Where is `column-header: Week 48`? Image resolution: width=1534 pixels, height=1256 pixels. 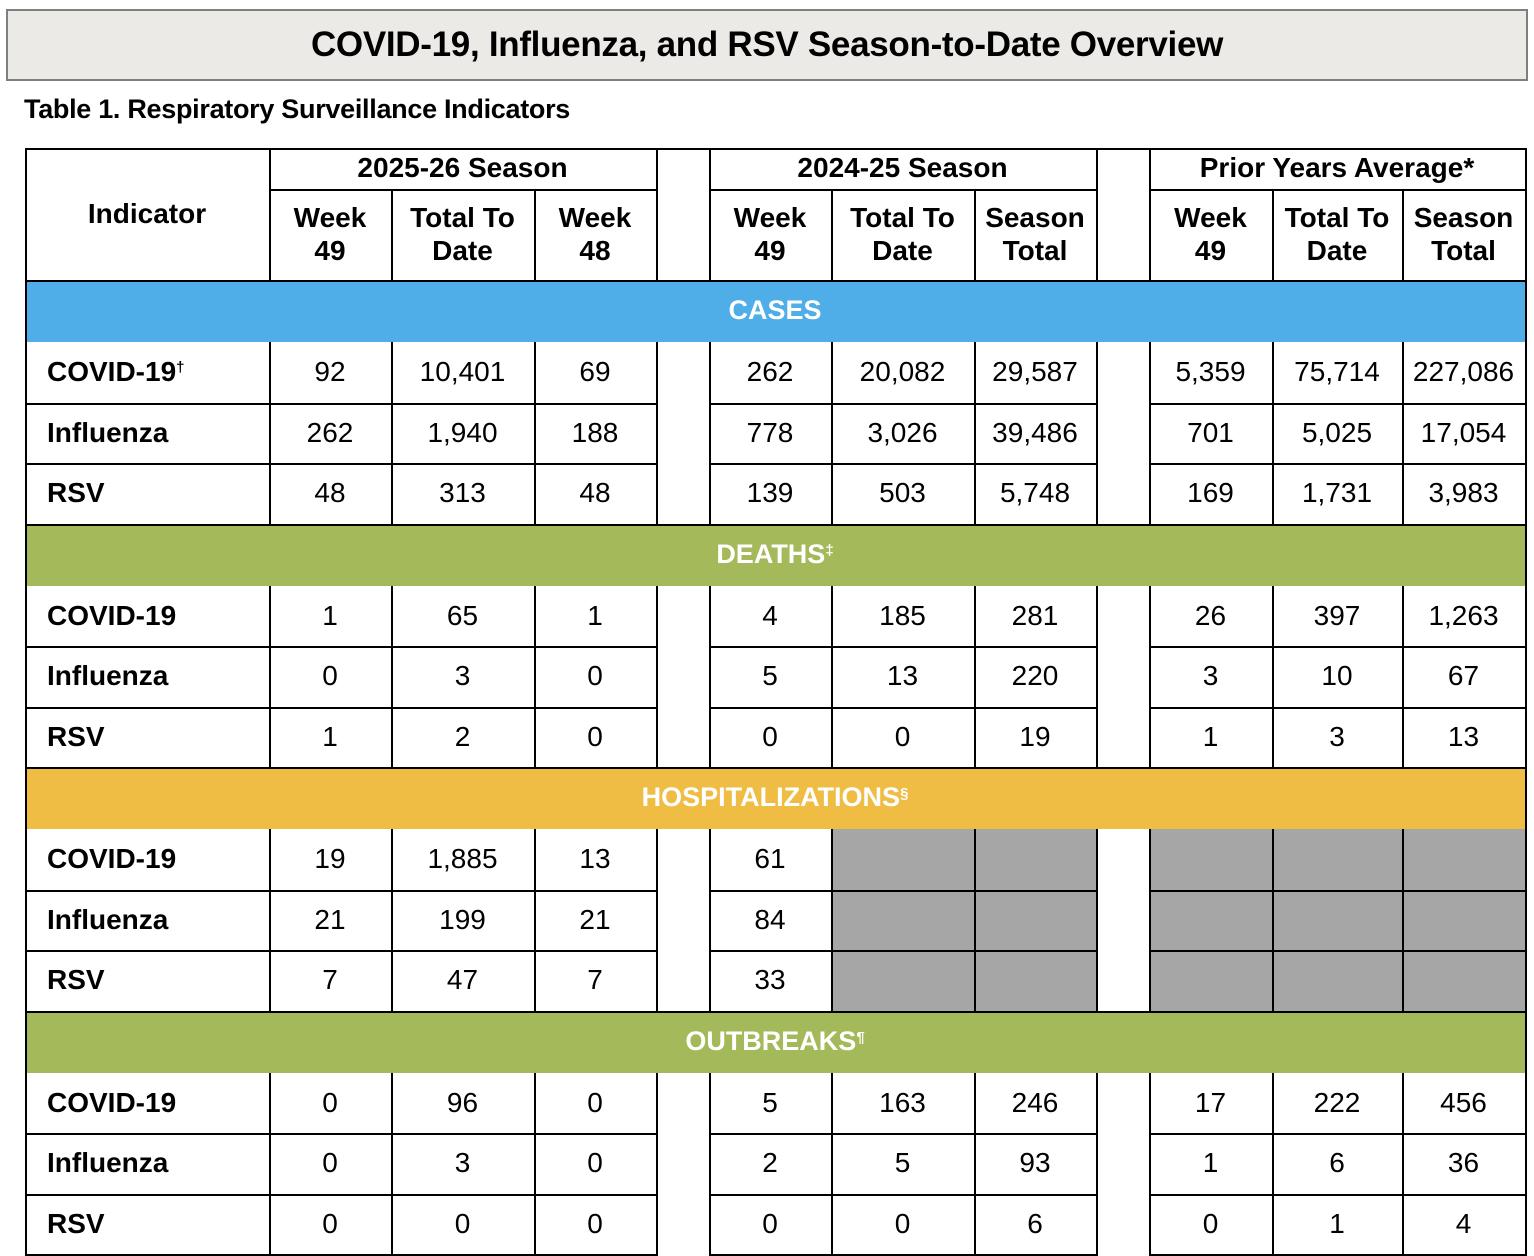
column-header: Week 48 is located at coordinates (595, 234).